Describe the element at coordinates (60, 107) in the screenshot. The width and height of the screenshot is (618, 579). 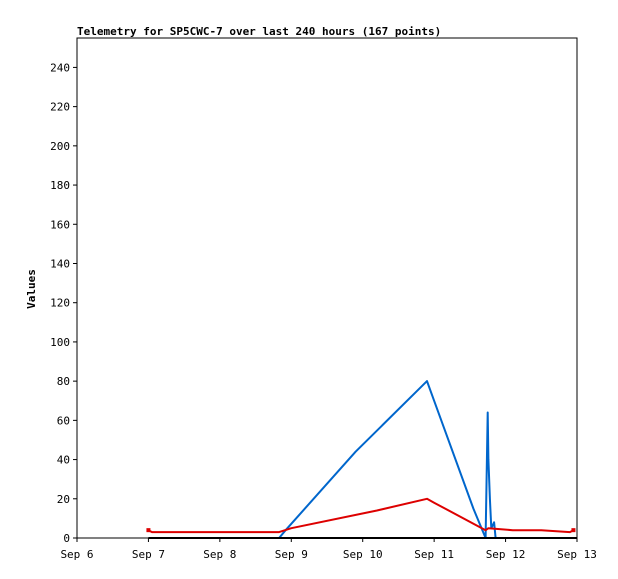
I see `y-tick-label: 220` at that location.